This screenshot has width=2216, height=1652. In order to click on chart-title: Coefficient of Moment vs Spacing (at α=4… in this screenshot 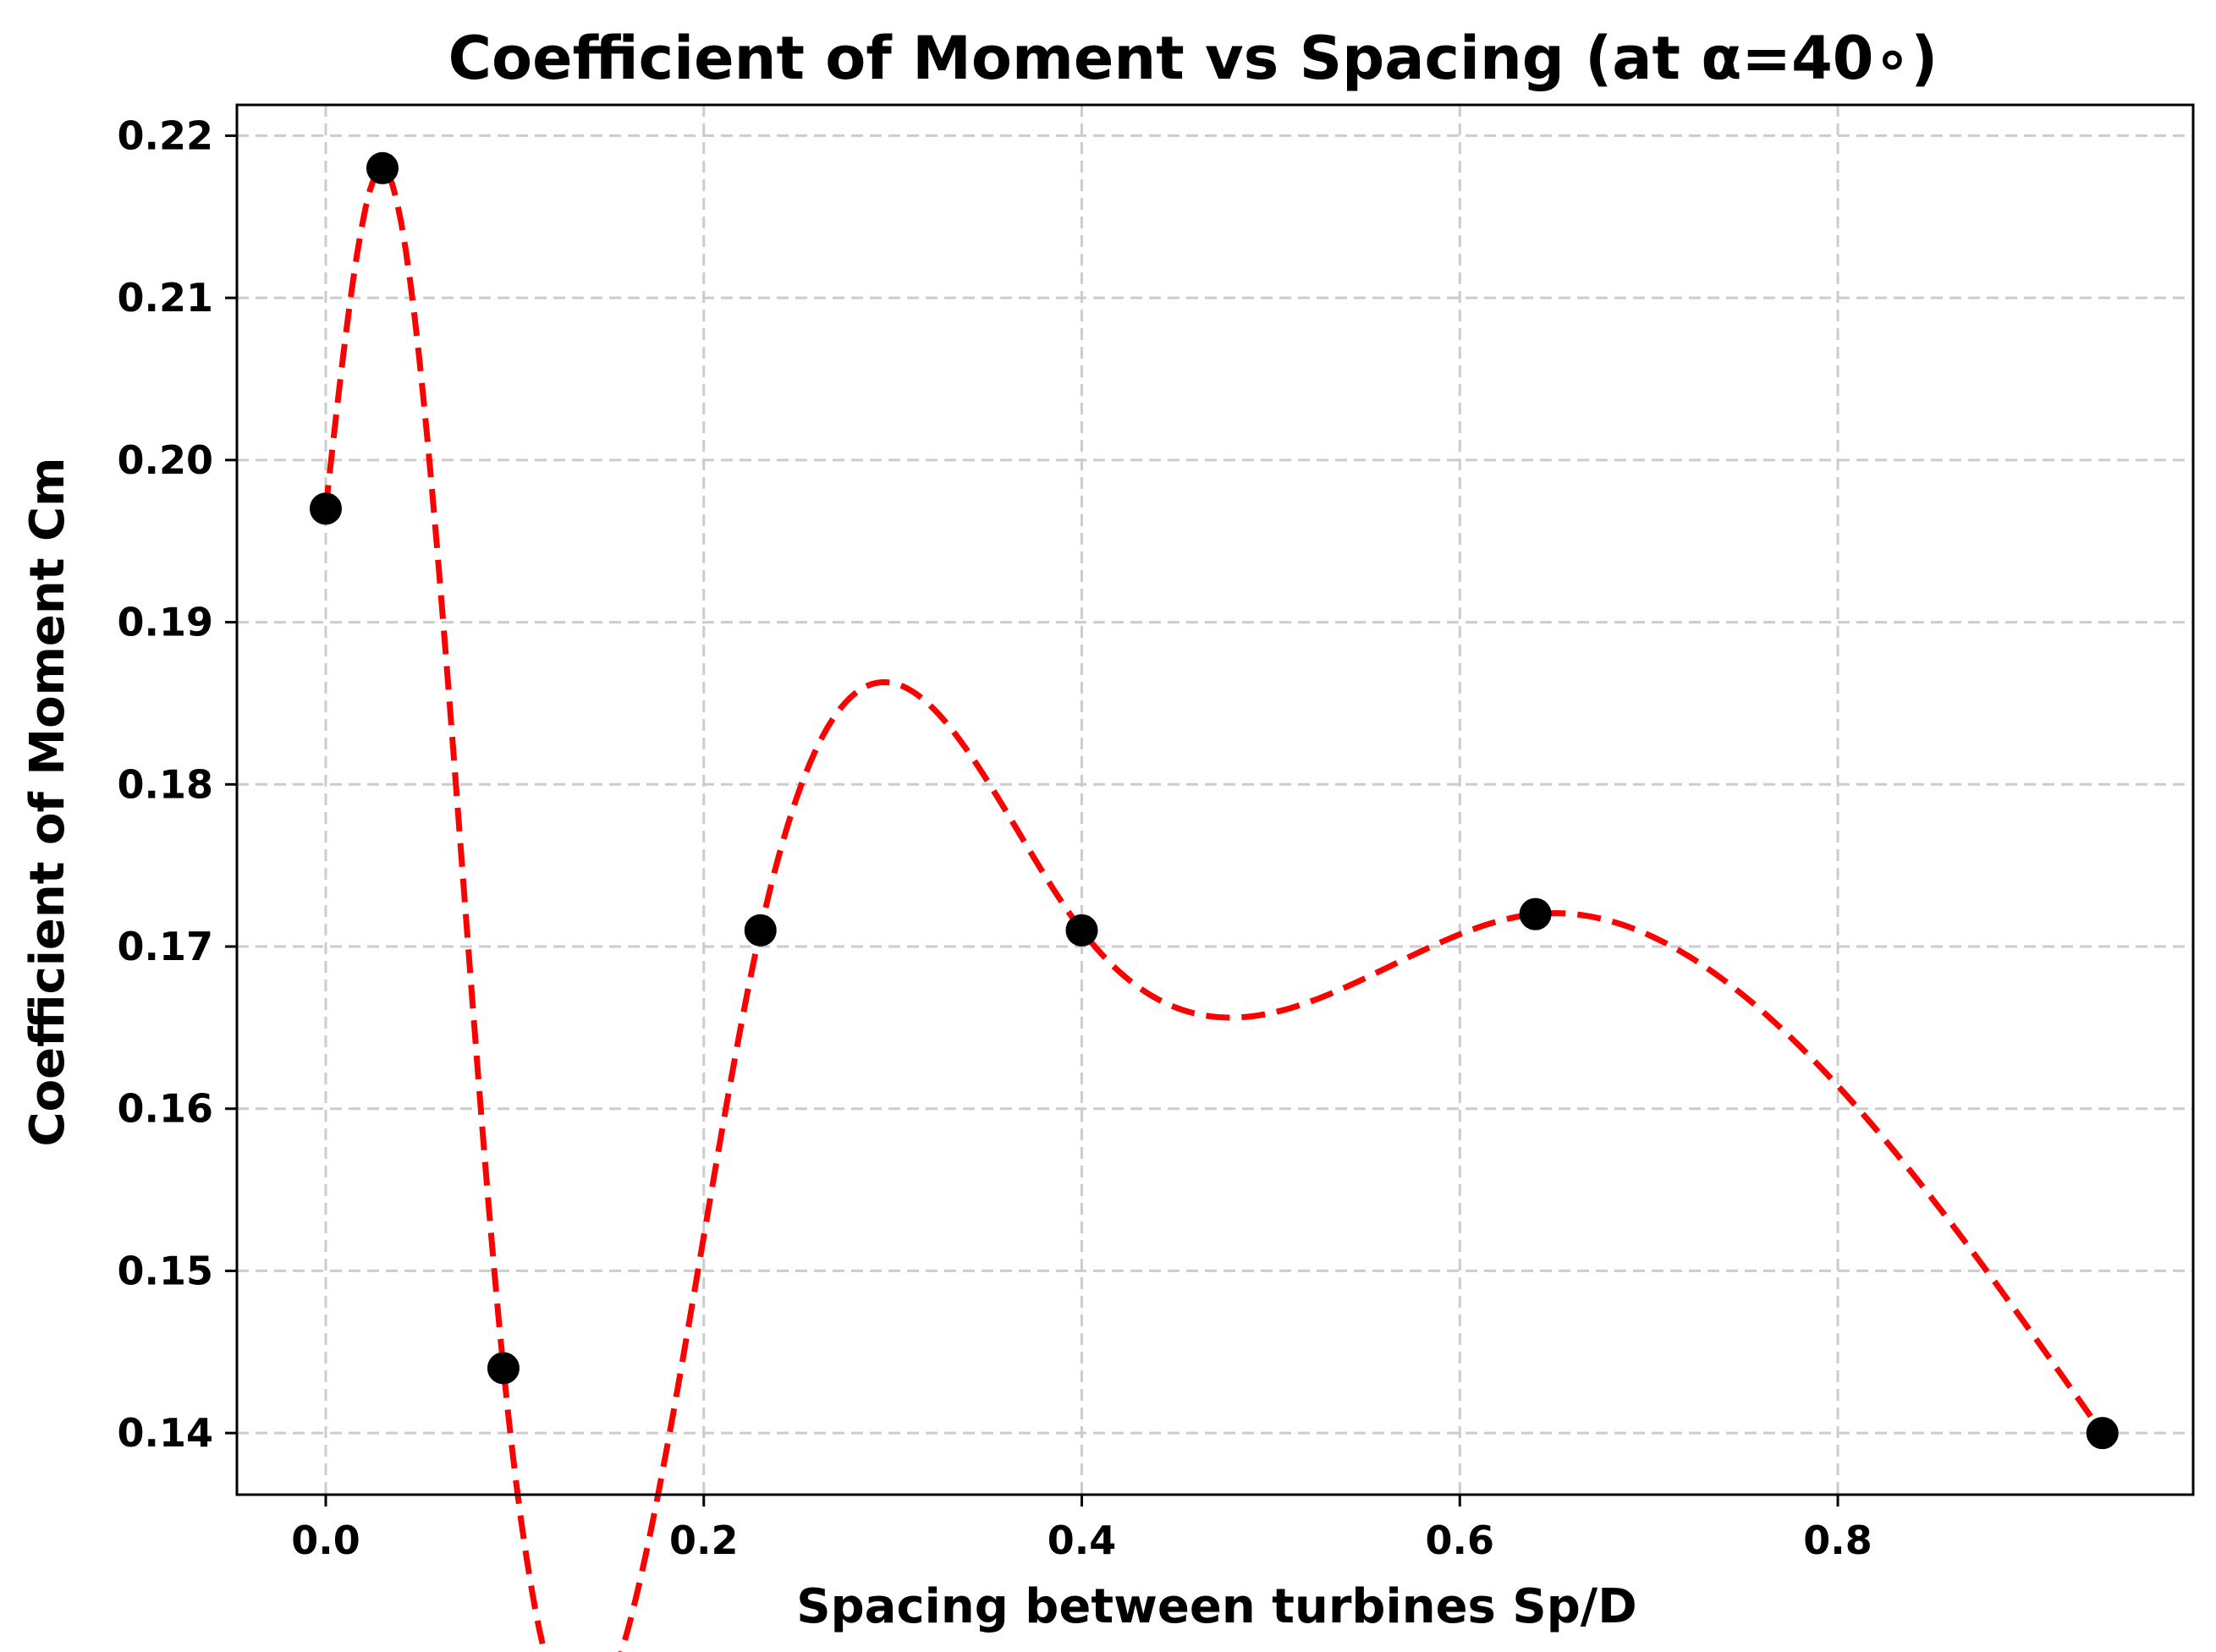, I will do `click(1193, 58)`.